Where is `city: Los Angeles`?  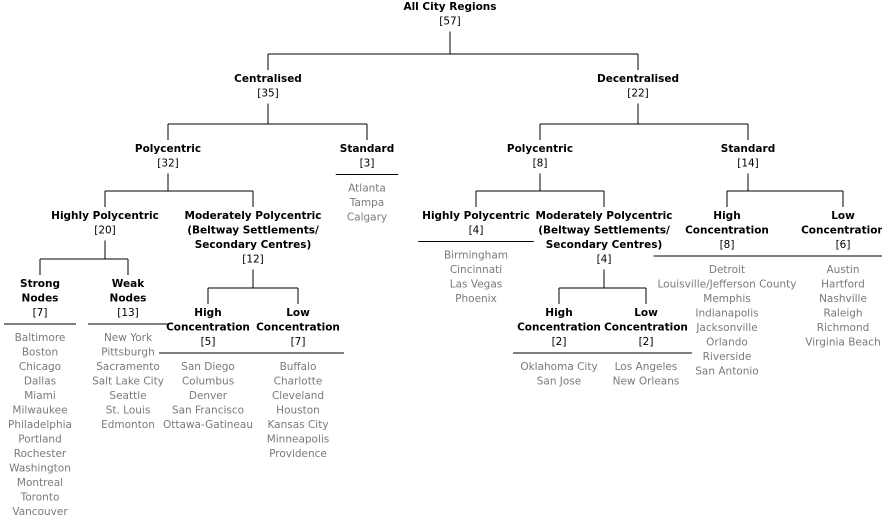 city: Los Angeles is located at coordinates (646, 367).